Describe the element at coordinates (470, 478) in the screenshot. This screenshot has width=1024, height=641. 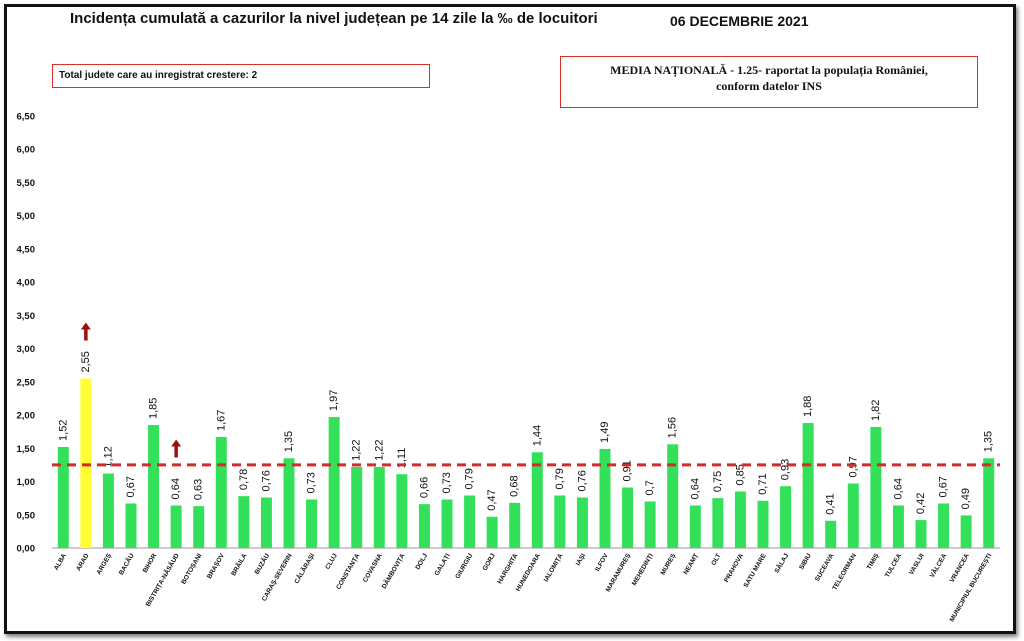
I see `value-label: 0,79` at that location.